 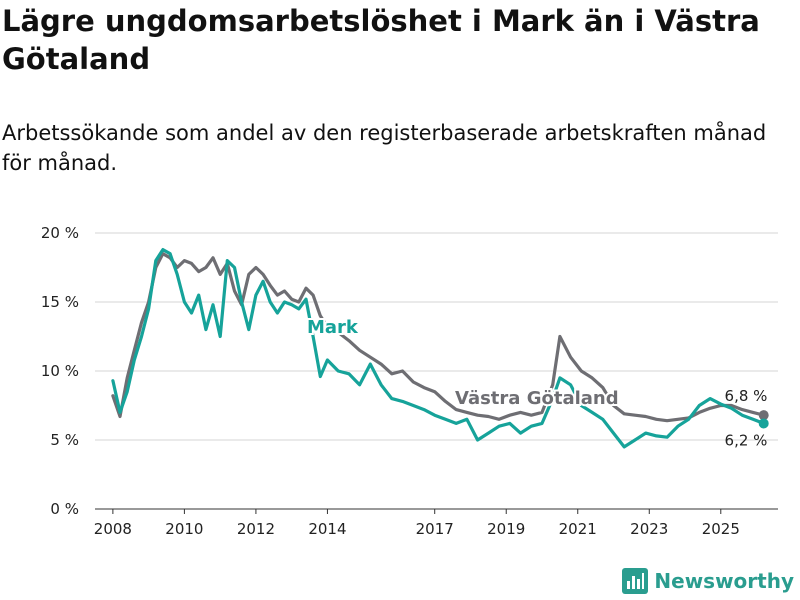 What do you see at coordinates (635, 581) in the screenshot?
I see `newsworthy-logo-icon` at bounding box center [635, 581].